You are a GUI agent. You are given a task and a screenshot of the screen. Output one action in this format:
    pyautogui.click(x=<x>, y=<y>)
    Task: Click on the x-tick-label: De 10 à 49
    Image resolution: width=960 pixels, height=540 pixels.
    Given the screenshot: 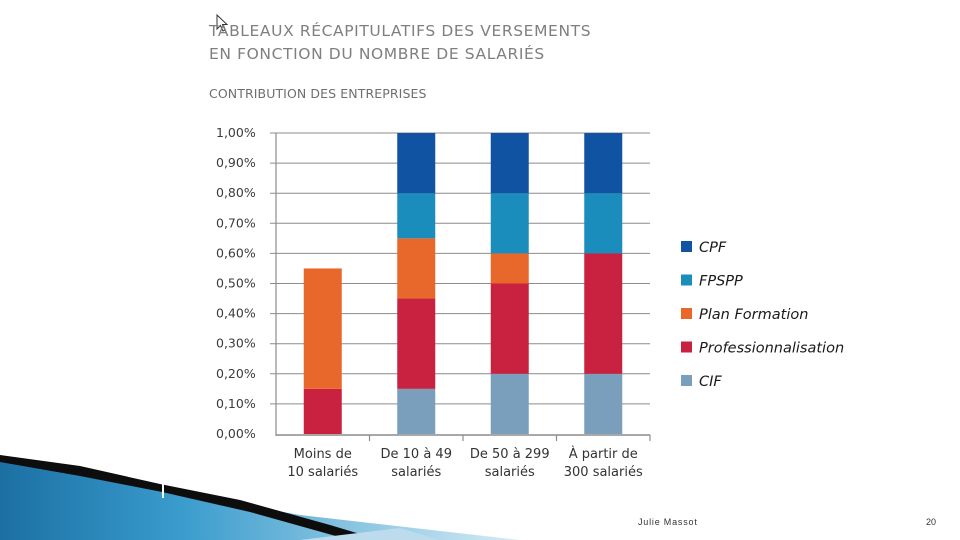 What is the action you would take?
    pyautogui.click(x=416, y=454)
    